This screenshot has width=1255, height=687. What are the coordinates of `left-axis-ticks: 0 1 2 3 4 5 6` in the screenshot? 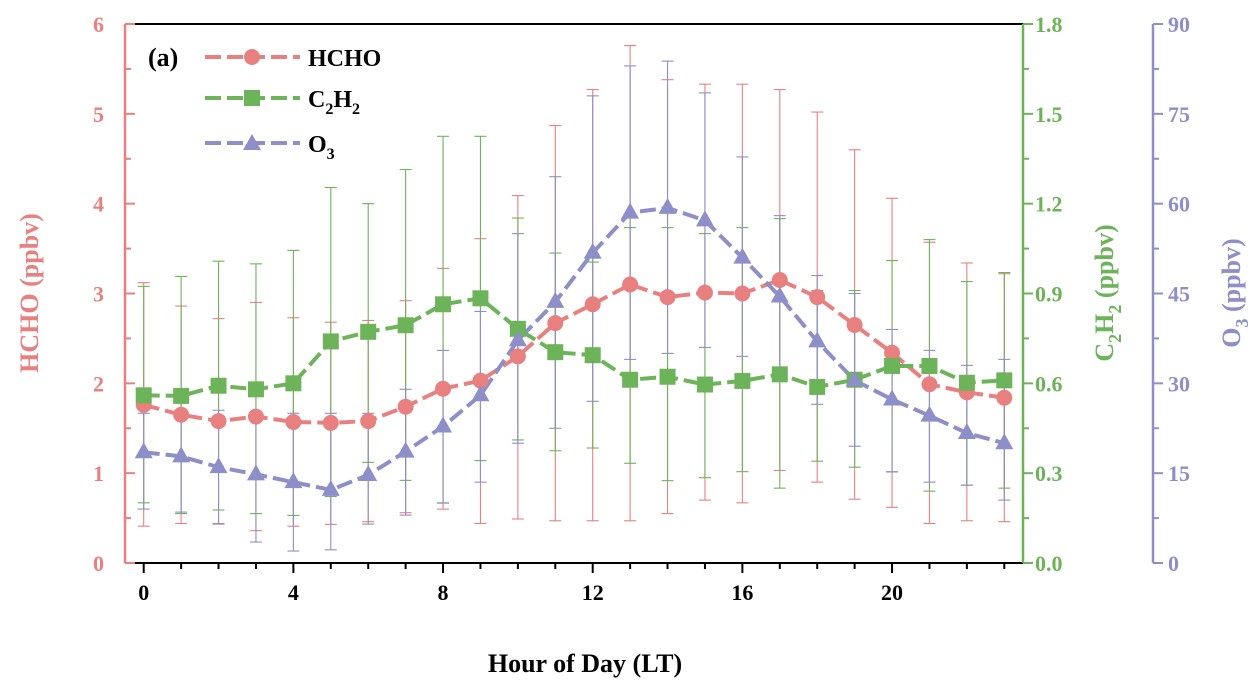 It's located at (114, 294).